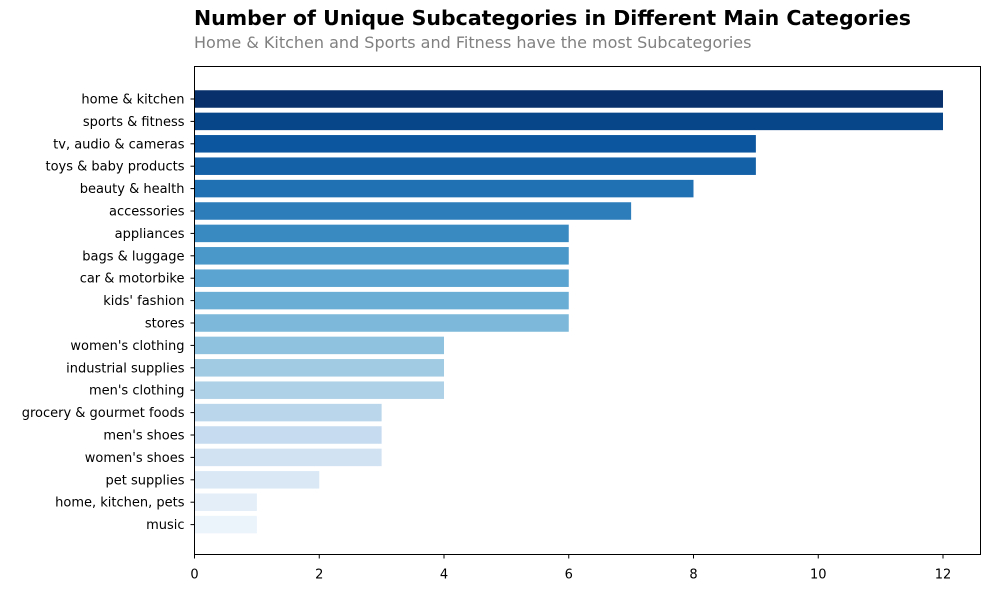 This screenshot has width=989, height=590. What do you see at coordinates (569, 575) in the screenshot?
I see `x-tick-label: 6` at bounding box center [569, 575].